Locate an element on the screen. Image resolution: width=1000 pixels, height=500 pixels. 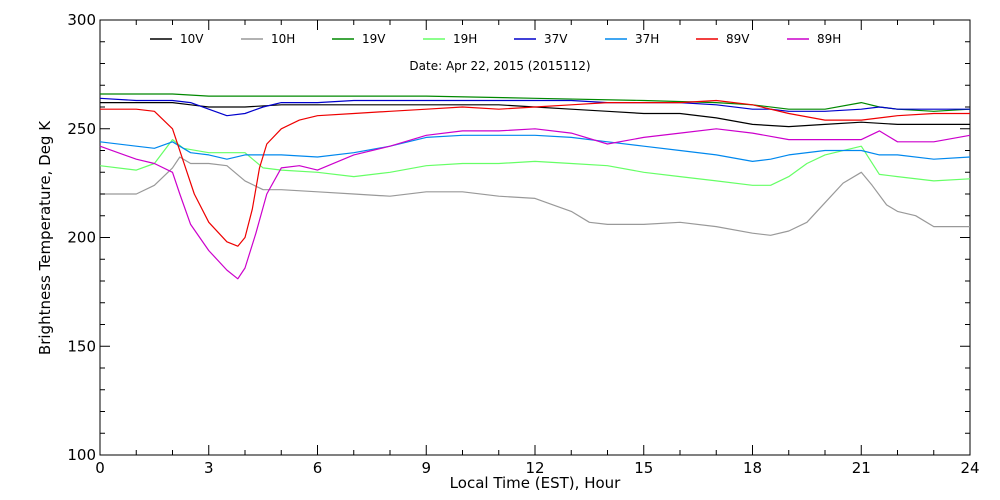
y-axis-label: Brightness Temperature, Deg K is located at coordinates (45, 237).